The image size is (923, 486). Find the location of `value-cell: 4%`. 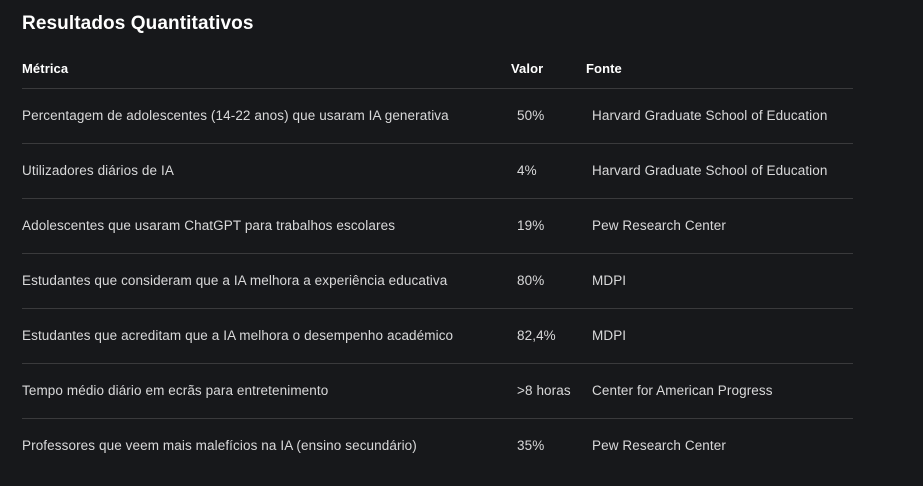

value-cell: 4% is located at coordinates (548, 171).